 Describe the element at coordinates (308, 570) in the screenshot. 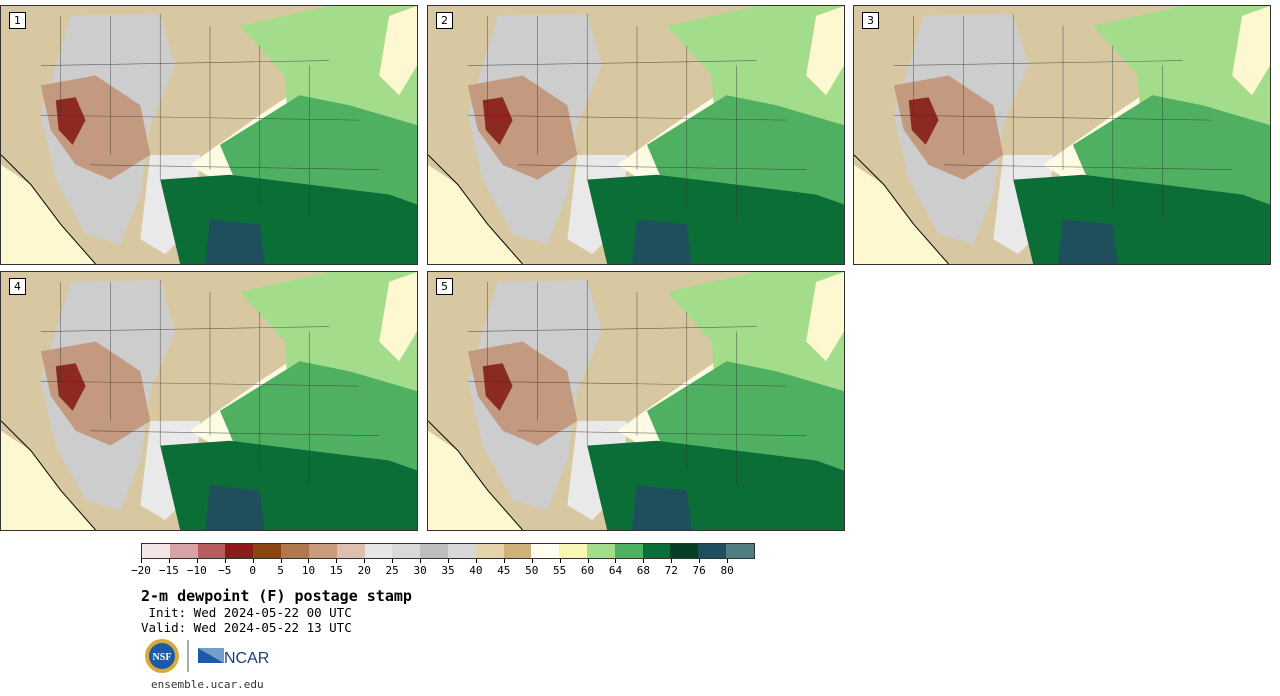

I see `colorbar-tick-label: 10` at that location.